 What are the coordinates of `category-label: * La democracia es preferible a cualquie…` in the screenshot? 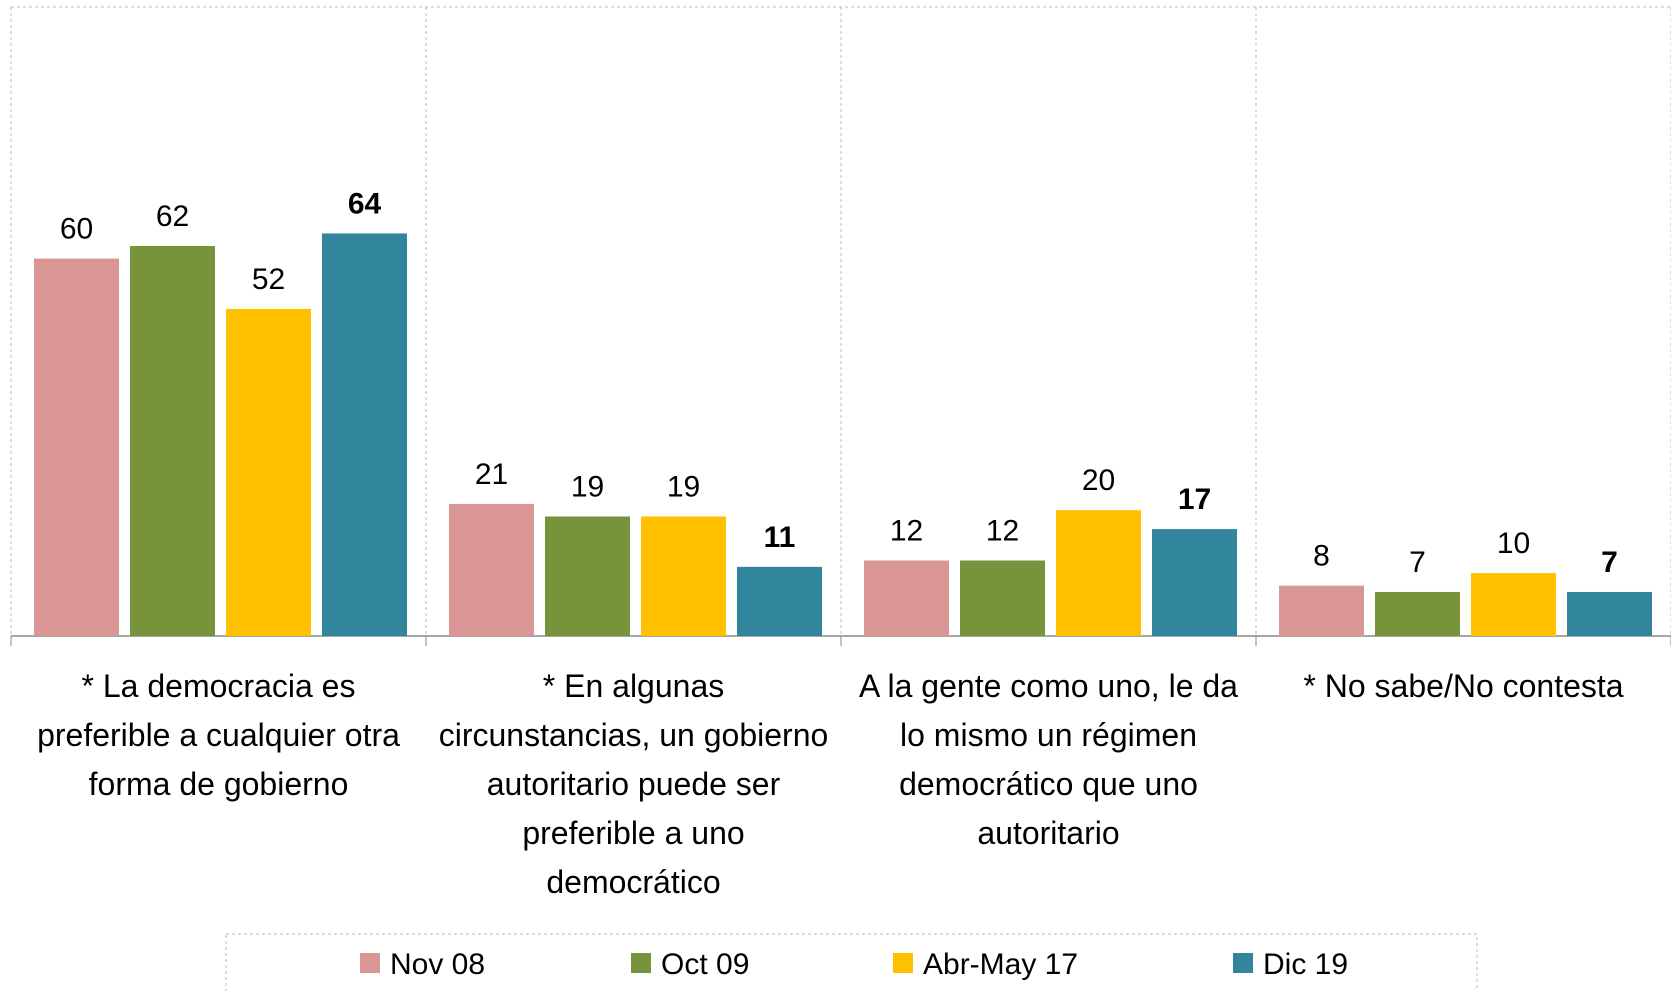 It's located at (218, 735).